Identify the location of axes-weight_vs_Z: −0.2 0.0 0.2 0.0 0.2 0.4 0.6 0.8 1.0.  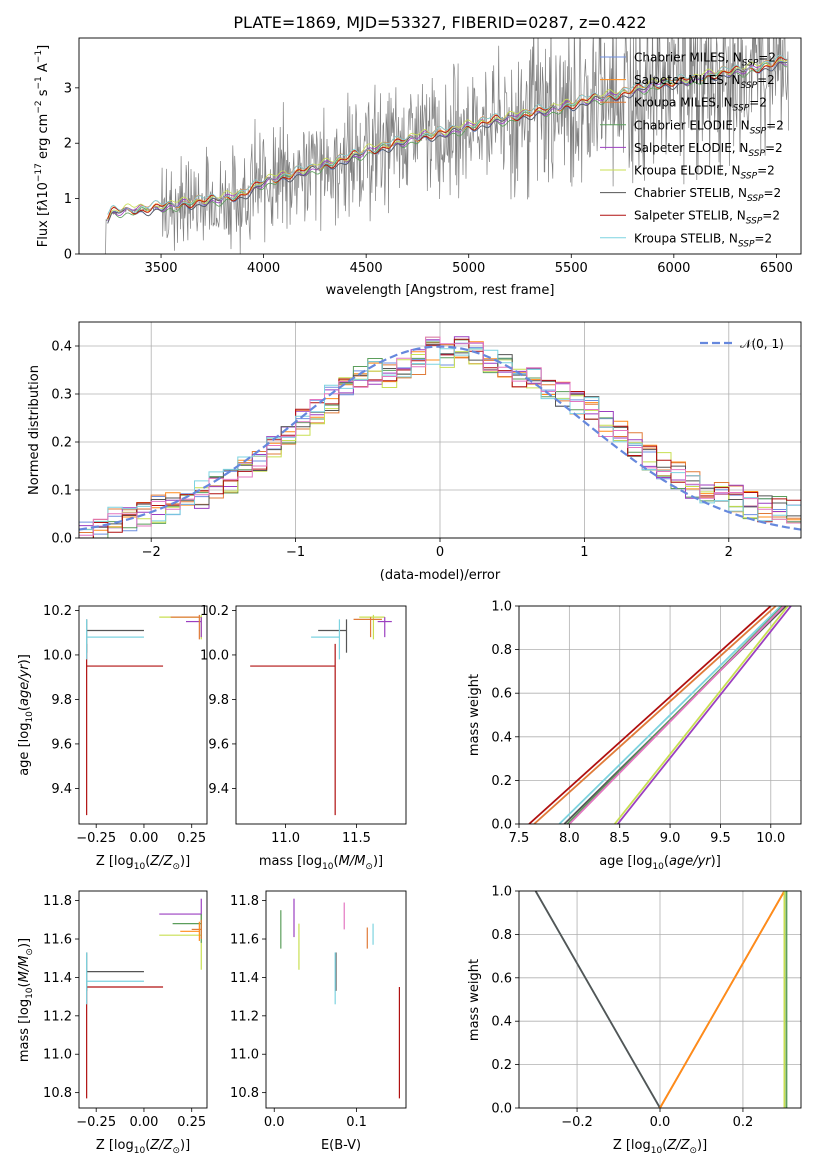
(646, 1007).